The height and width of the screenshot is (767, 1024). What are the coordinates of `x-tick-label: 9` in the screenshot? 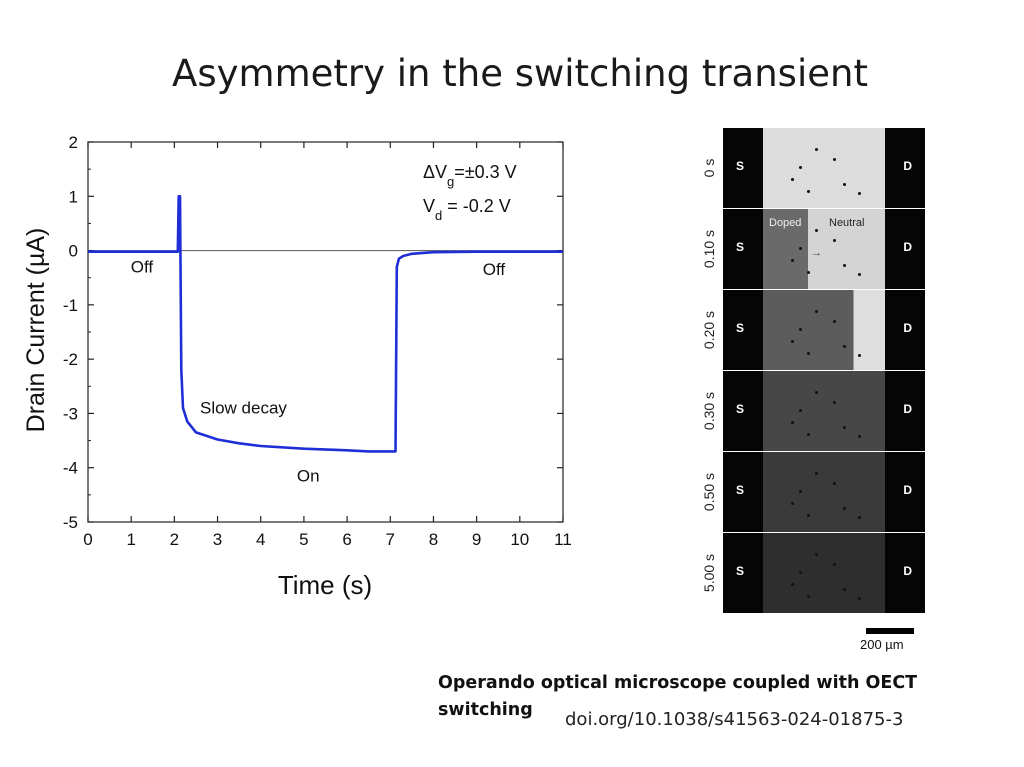 It's located at (476, 539).